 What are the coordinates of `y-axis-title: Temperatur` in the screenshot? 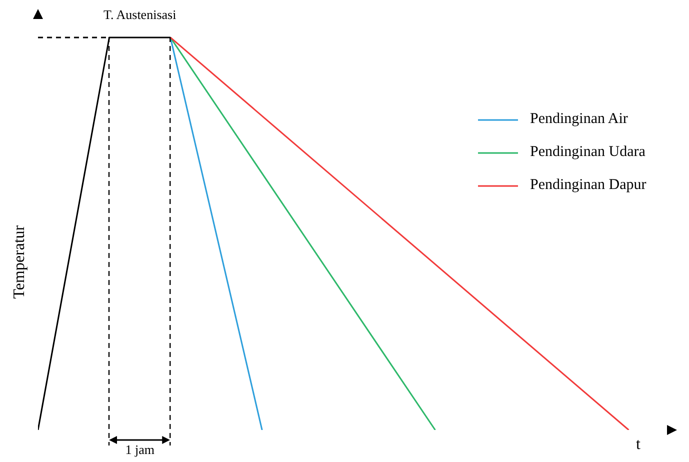 It's located at (20, 262).